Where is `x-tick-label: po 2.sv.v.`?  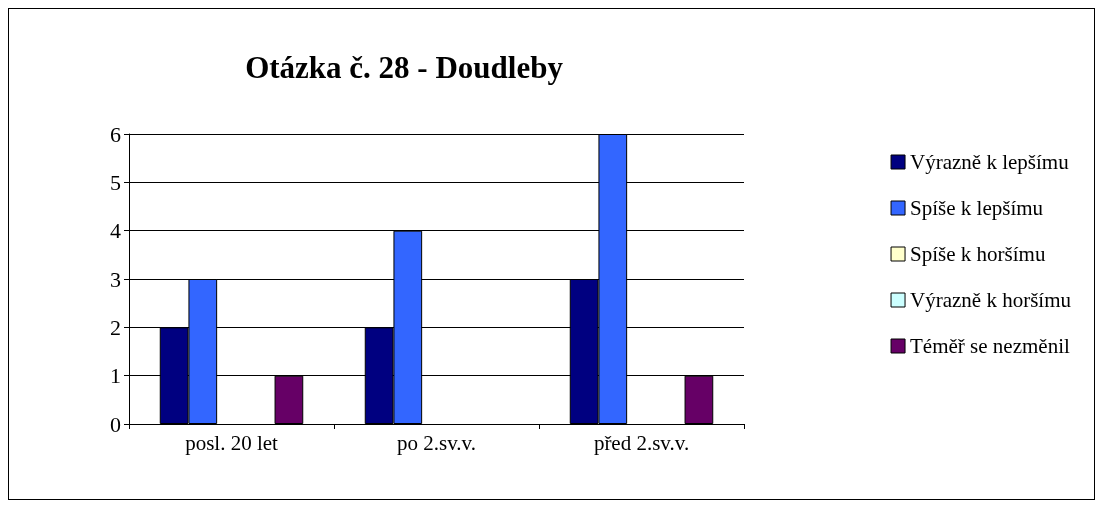
x-tick-label: po 2.sv.v. is located at coordinates (436, 442).